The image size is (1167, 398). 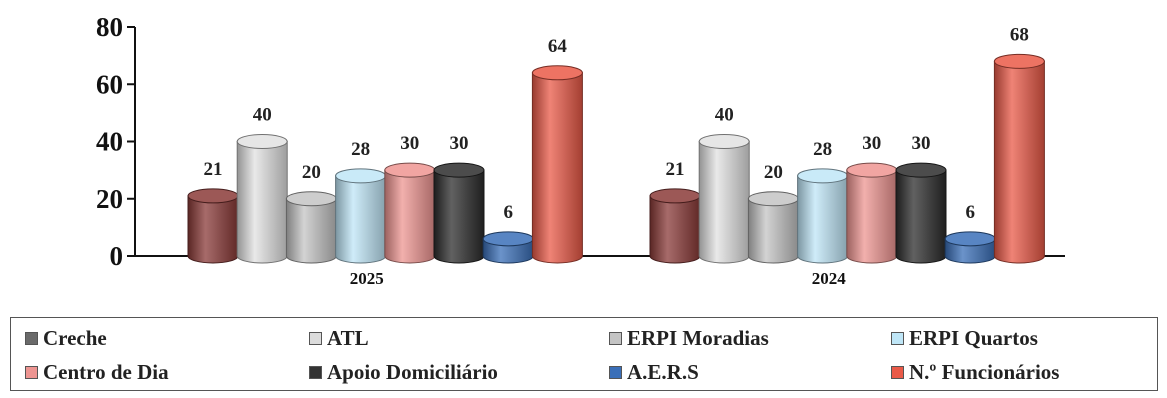 What do you see at coordinates (109, 27) in the screenshot?
I see `y-tick-label: 80` at bounding box center [109, 27].